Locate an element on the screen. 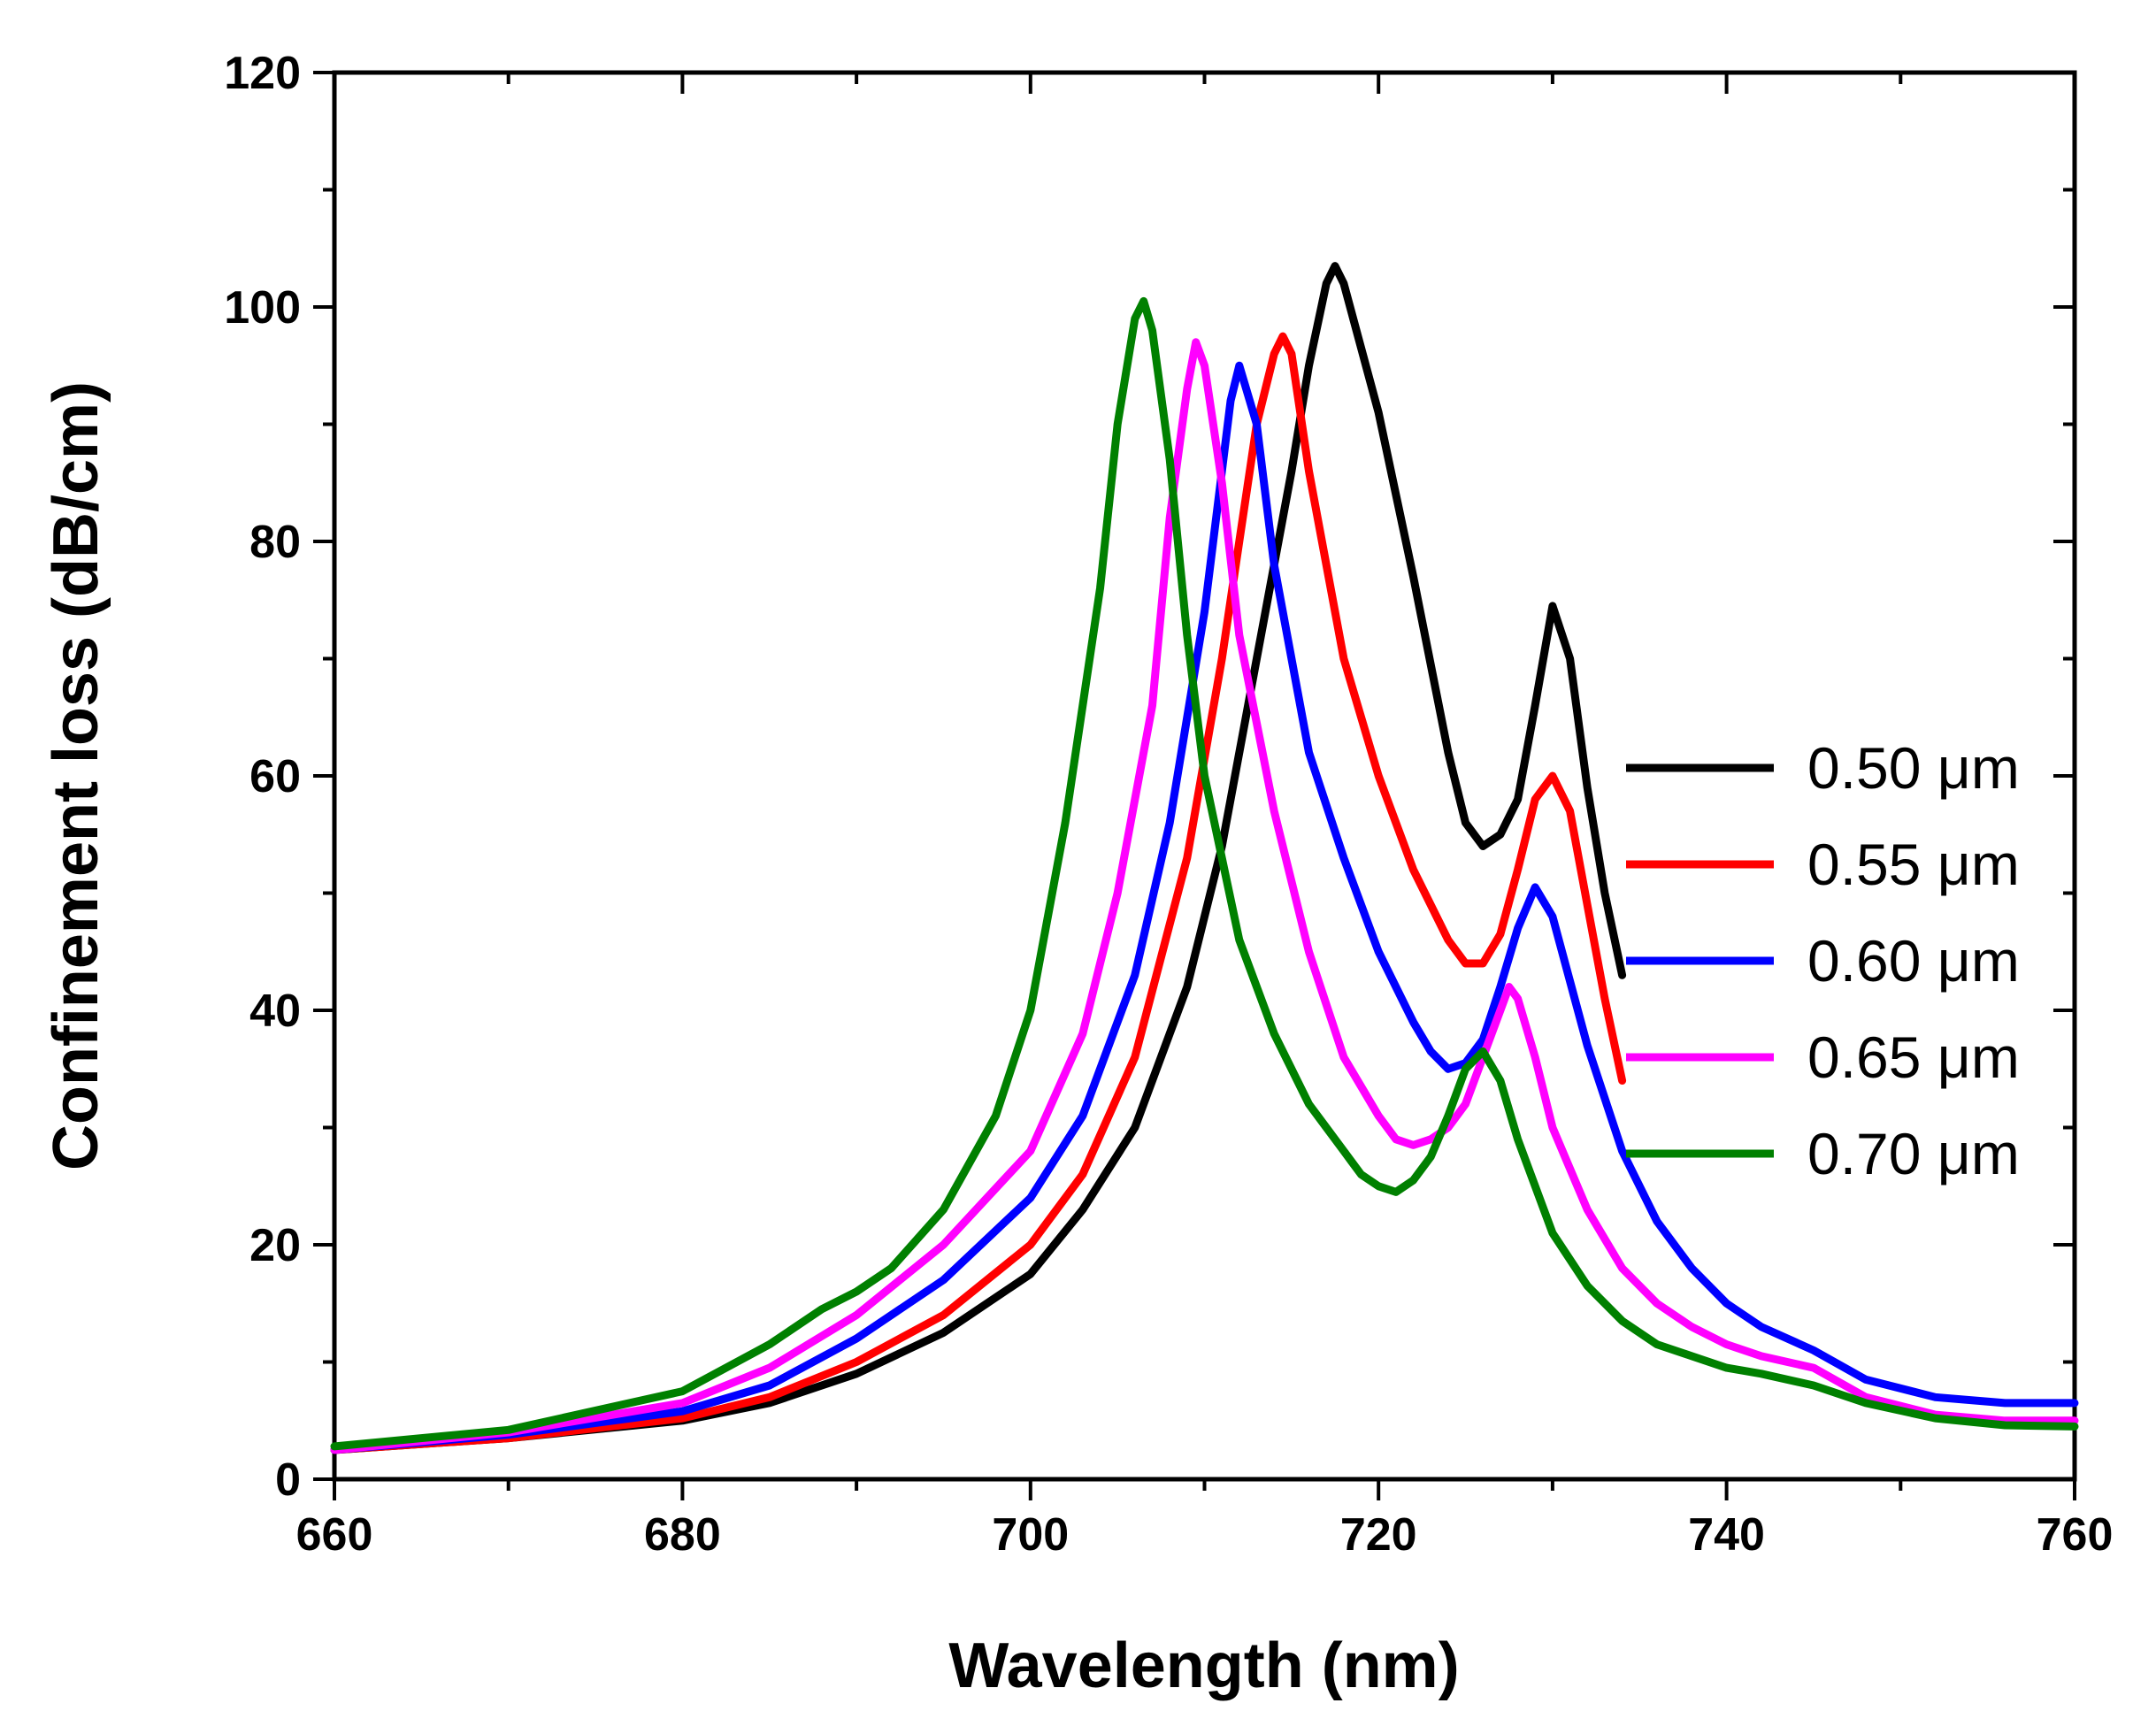 The height and width of the screenshot is (1734, 2156). x-tick-label: 700 is located at coordinates (1030, 1535).